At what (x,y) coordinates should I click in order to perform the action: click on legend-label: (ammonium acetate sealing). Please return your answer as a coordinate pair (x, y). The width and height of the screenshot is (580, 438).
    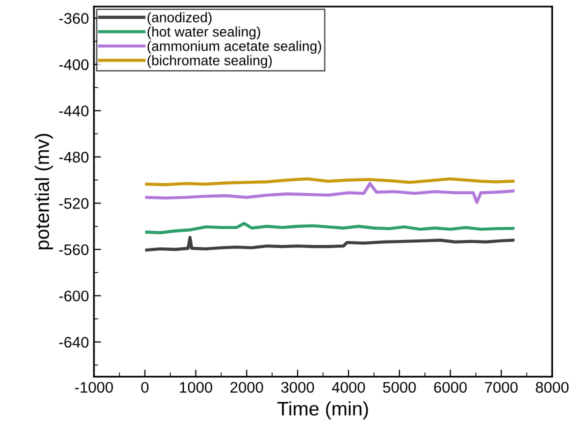
    Looking at the image, I should click on (235, 47).